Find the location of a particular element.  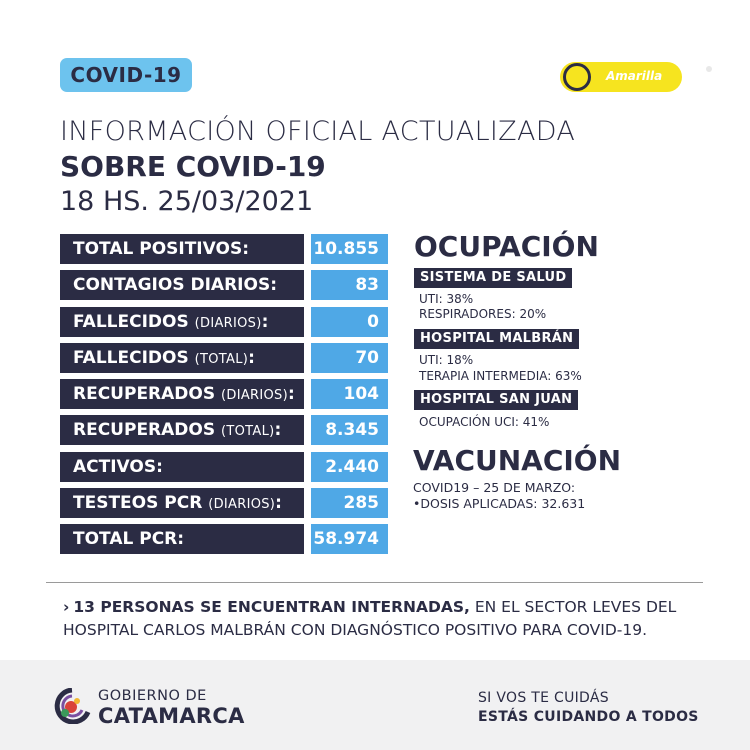

sistema-respiradores: RESPIRADORES: 20% is located at coordinates (483, 314).